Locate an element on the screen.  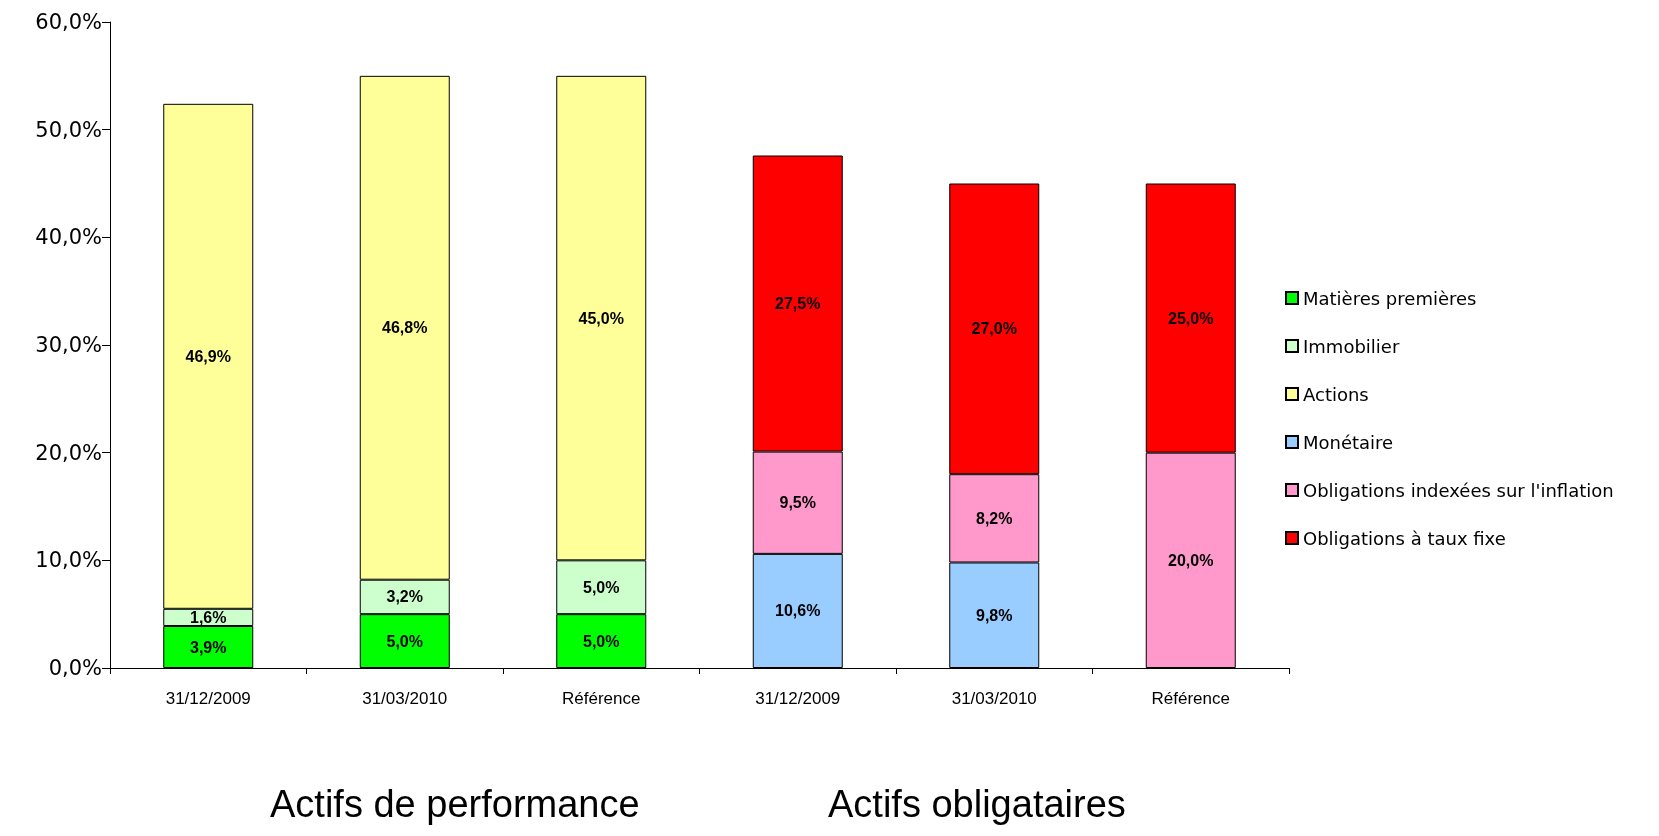
data-label: 1,6% is located at coordinates (208, 617).